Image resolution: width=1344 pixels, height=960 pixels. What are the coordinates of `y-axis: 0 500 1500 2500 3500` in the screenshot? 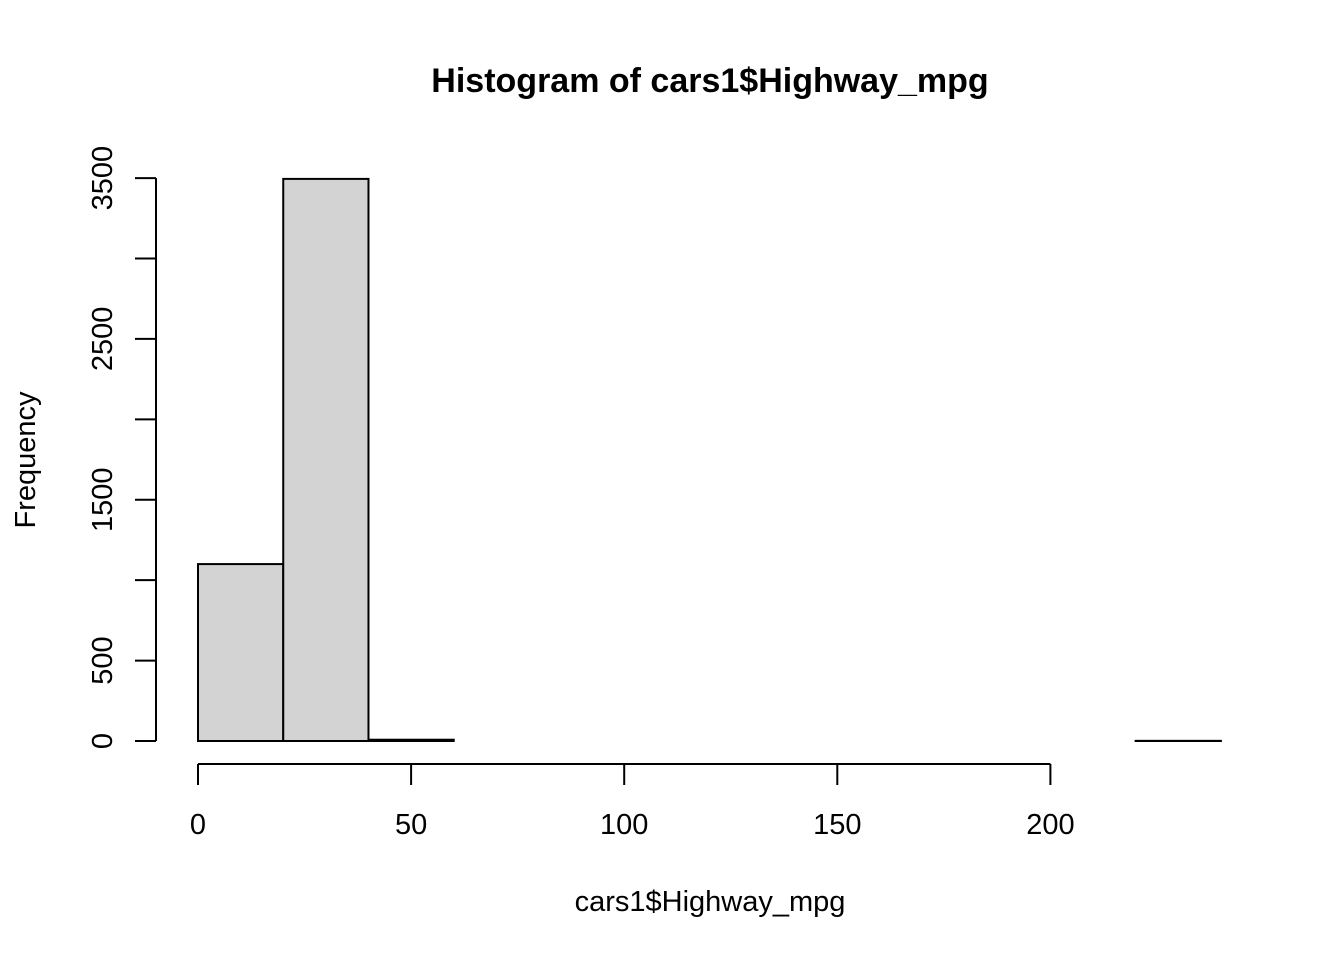 It's located at (122, 447).